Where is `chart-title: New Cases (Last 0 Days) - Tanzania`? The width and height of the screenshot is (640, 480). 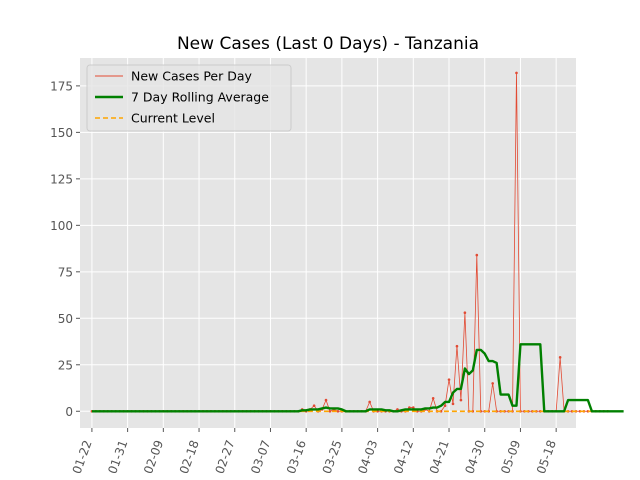
chart-title: New Cases (Last 0 Days) - Tanzania is located at coordinates (328, 44).